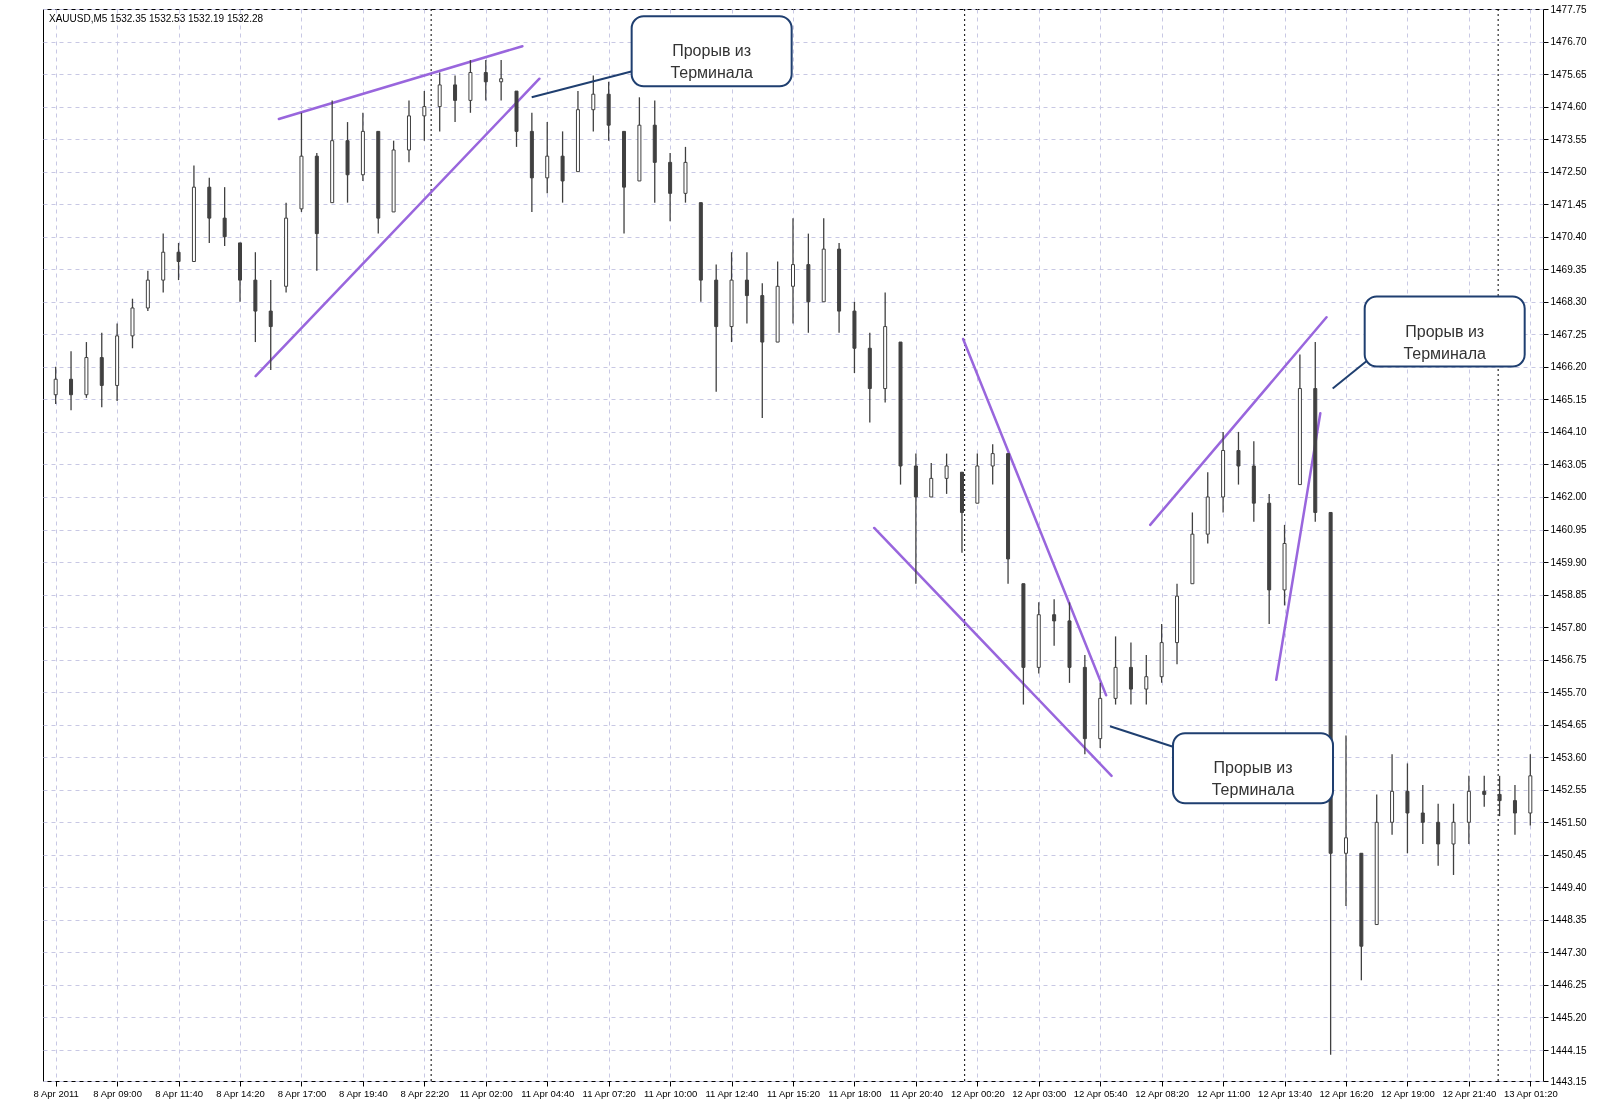 The width and height of the screenshot is (1600, 1120). Describe the element at coordinates (425, 1093) in the screenshot. I see `x-tick-label: 8 Apr 22:20` at that location.